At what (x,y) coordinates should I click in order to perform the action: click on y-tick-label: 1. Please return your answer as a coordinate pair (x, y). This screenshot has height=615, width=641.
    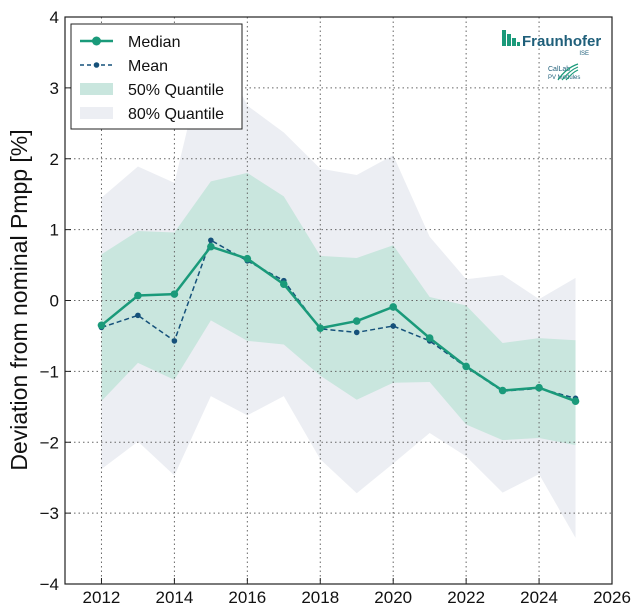
    Looking at the image, I should click on (54, 230).